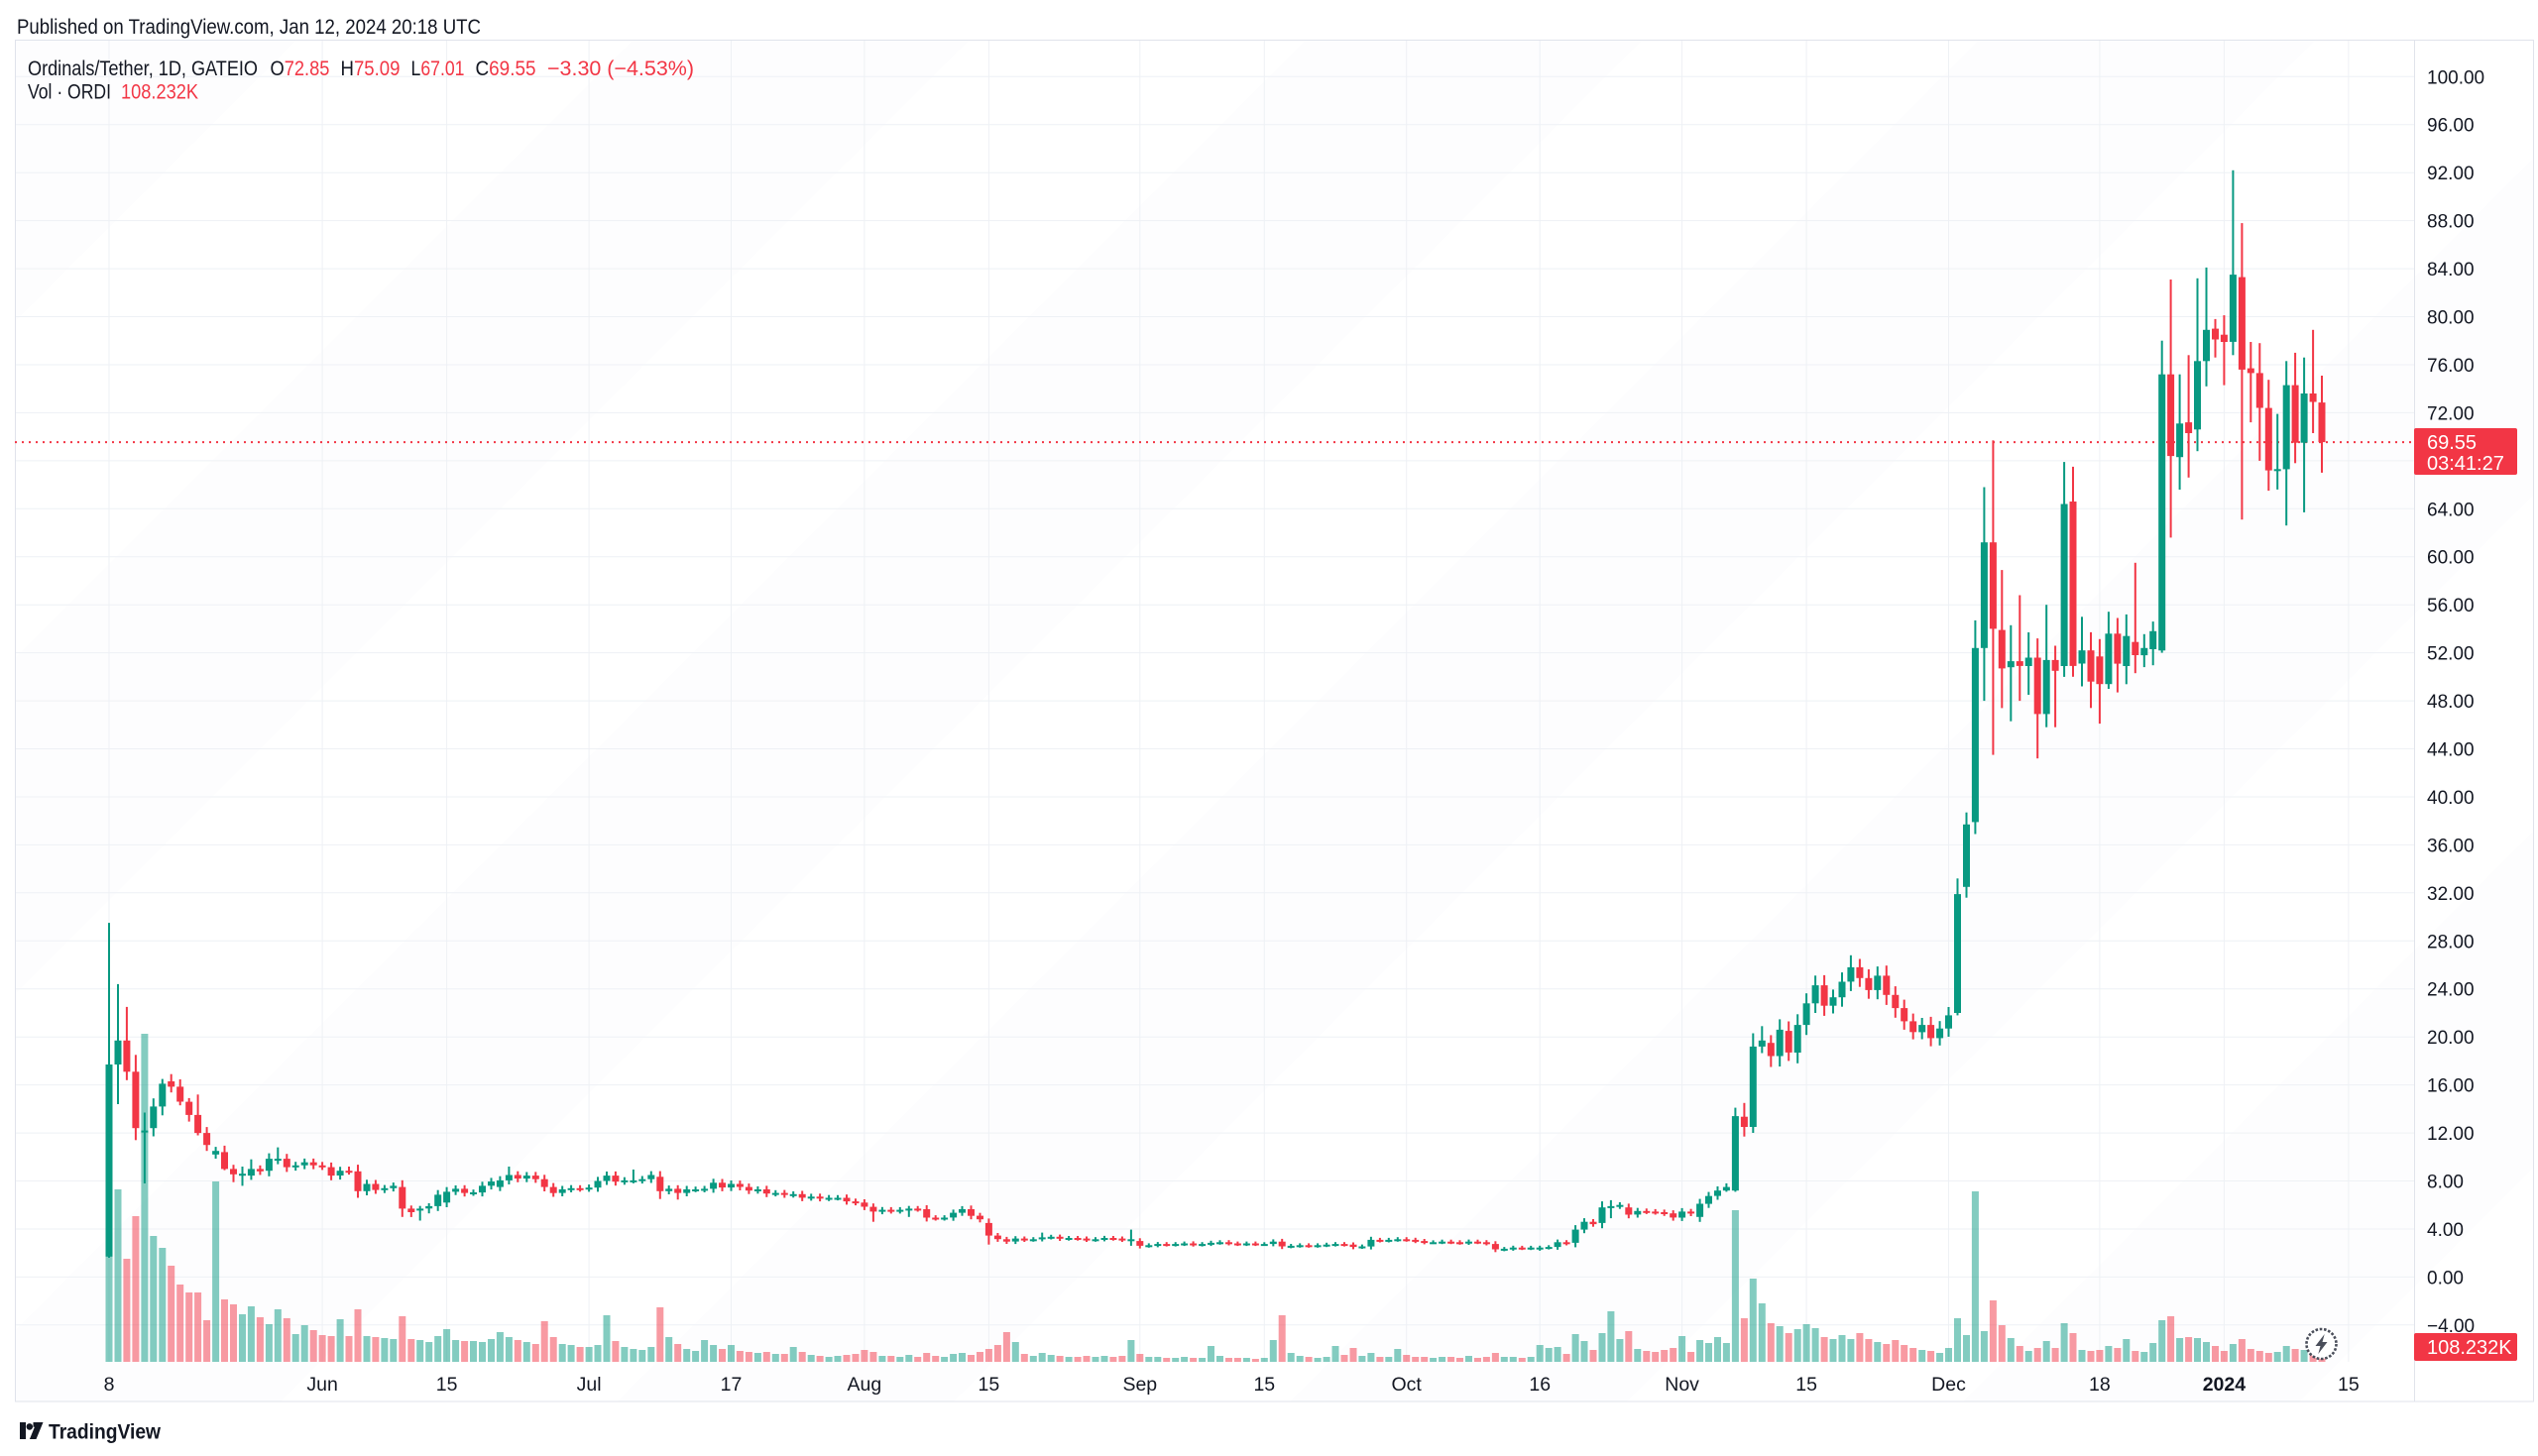 This screenshot has width=2538, height=1456. Describe the element at coordinates (1139, 1385) in the screenshot. I see `svg-text: Sep` at that location.